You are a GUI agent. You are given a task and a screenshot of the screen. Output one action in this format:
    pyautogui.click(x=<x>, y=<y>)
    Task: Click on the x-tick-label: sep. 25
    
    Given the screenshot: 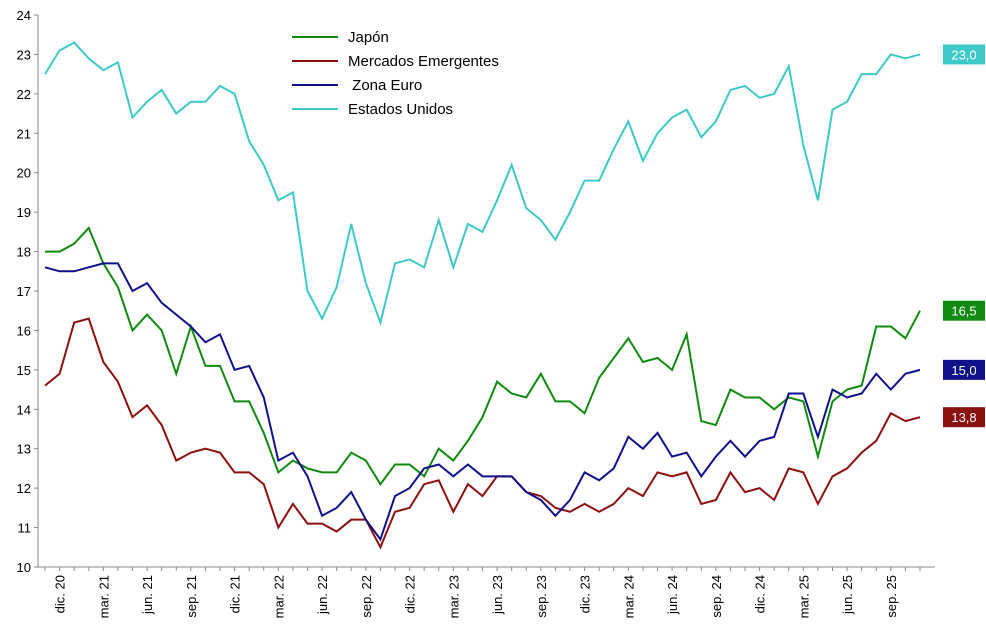 What is the action you would take?
    pyautogui.click(x=891, y=596)
    